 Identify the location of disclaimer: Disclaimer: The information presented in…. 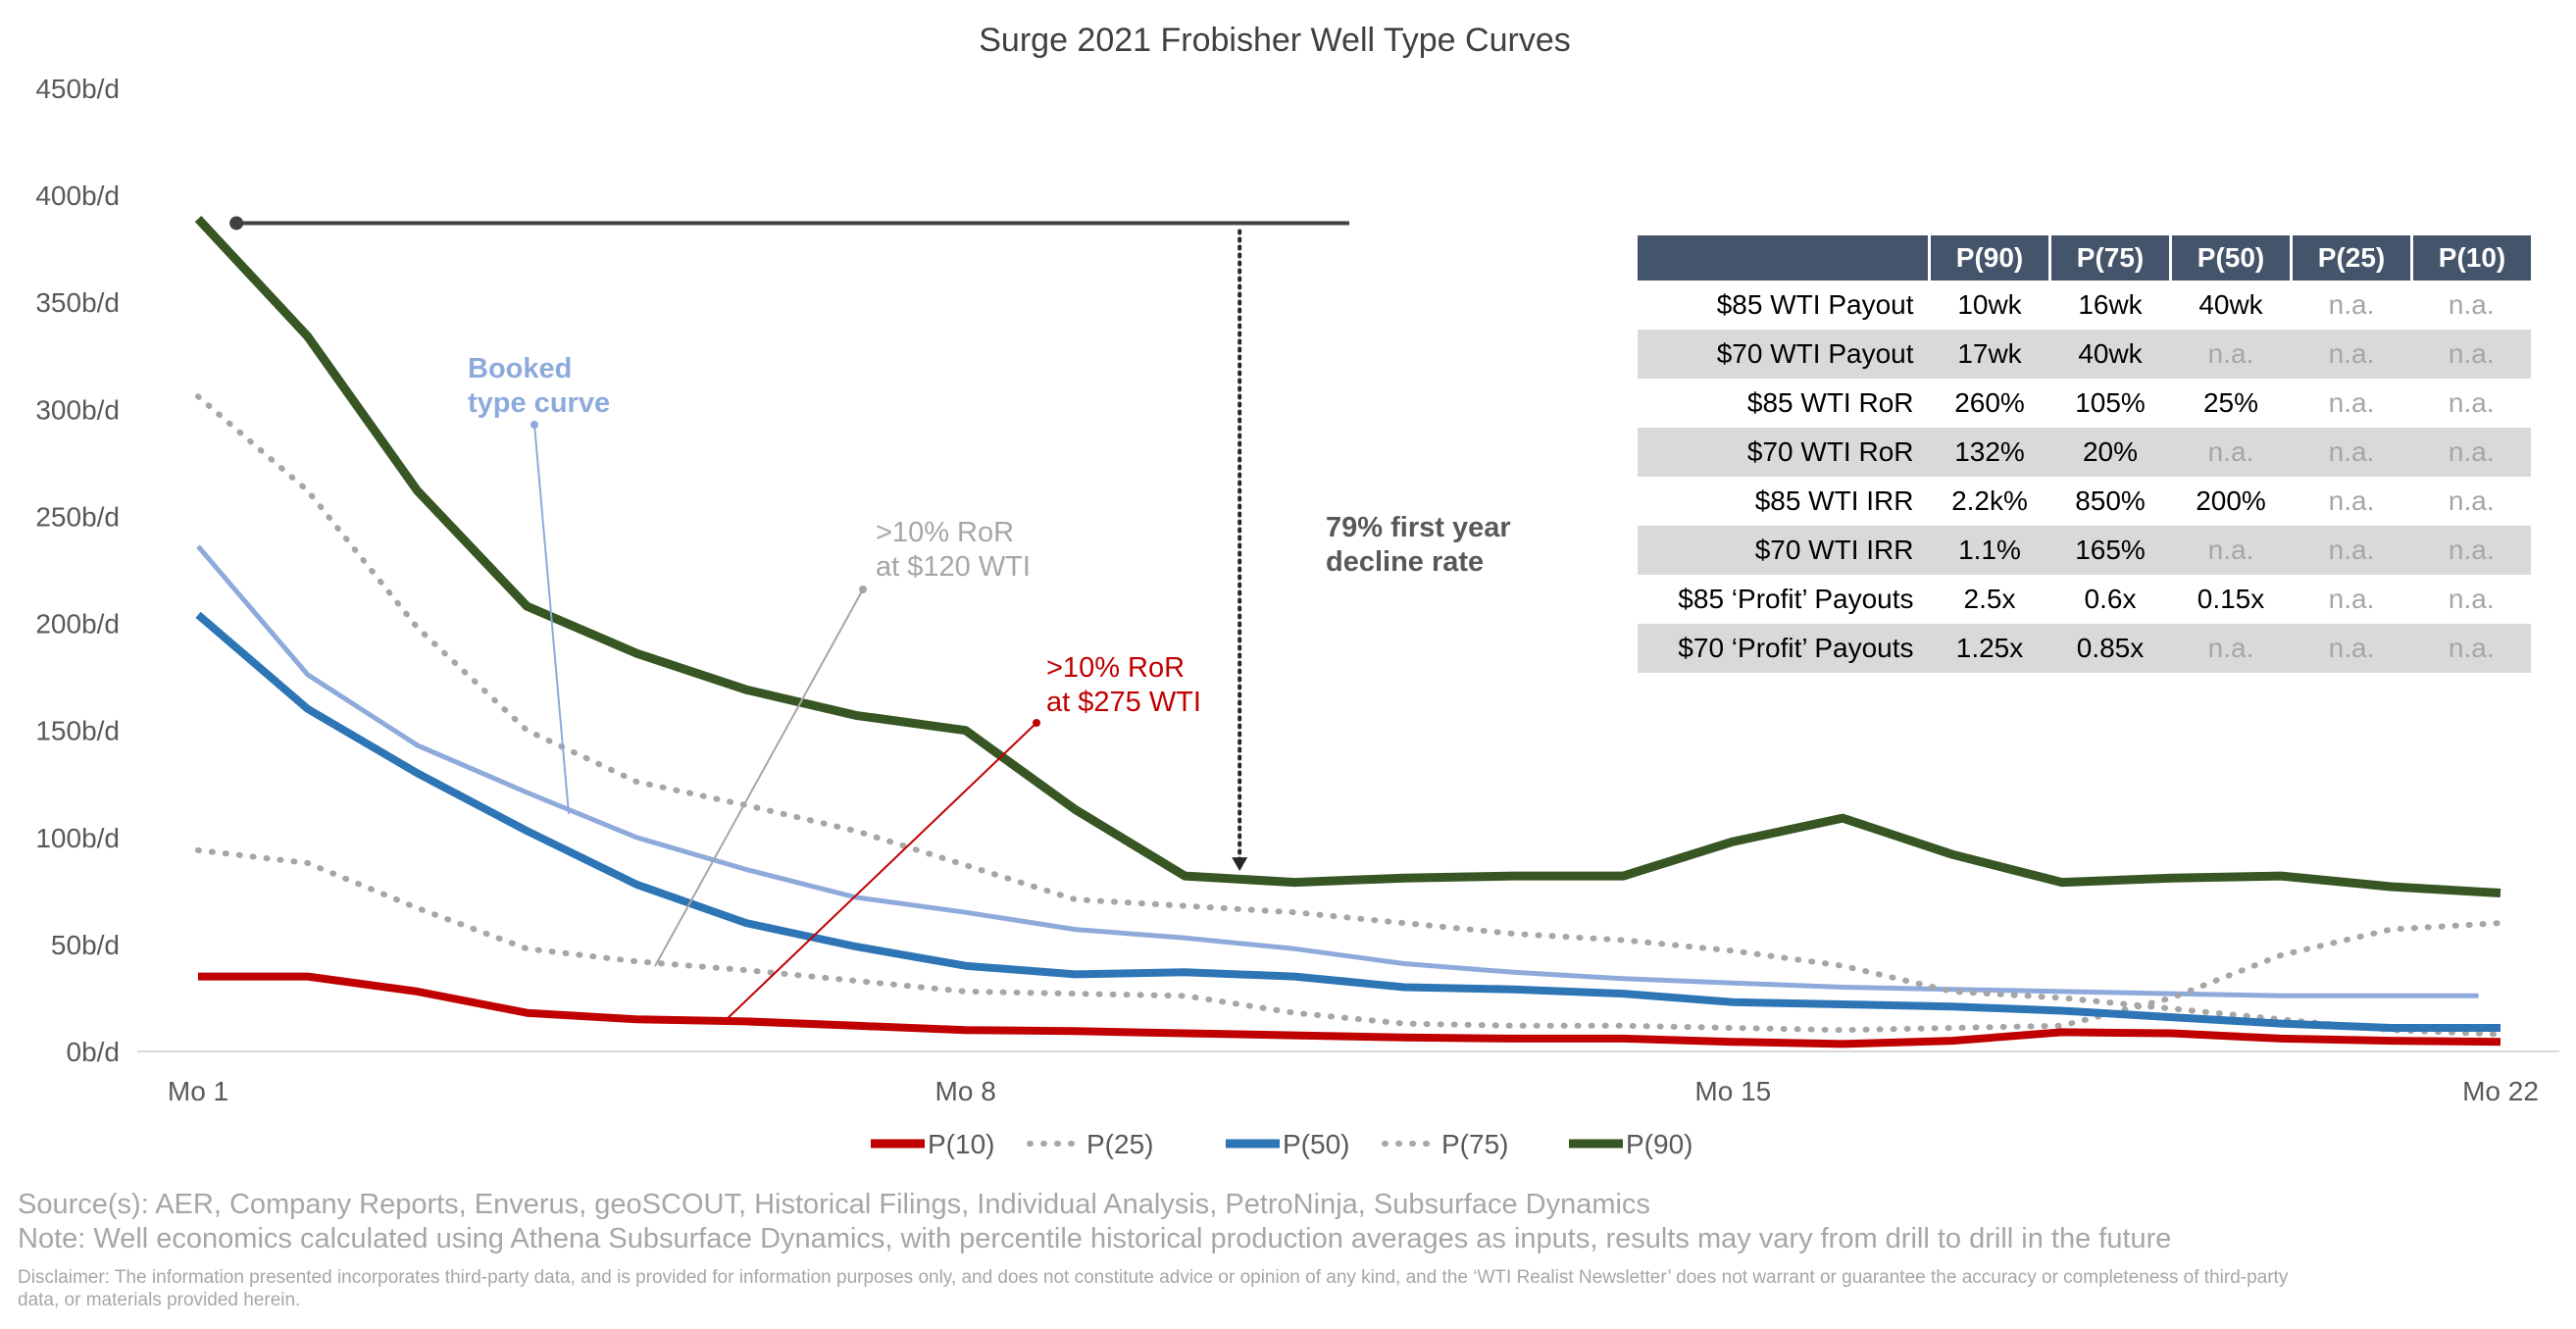
(1154, 1288).